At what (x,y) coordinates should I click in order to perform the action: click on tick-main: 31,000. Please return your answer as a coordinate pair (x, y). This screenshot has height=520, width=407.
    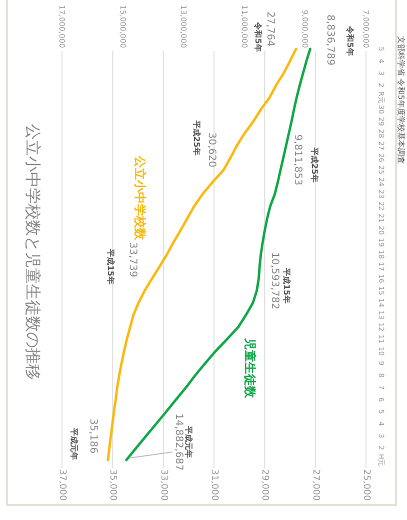
    Looking at the image, I should click on (214, 485).